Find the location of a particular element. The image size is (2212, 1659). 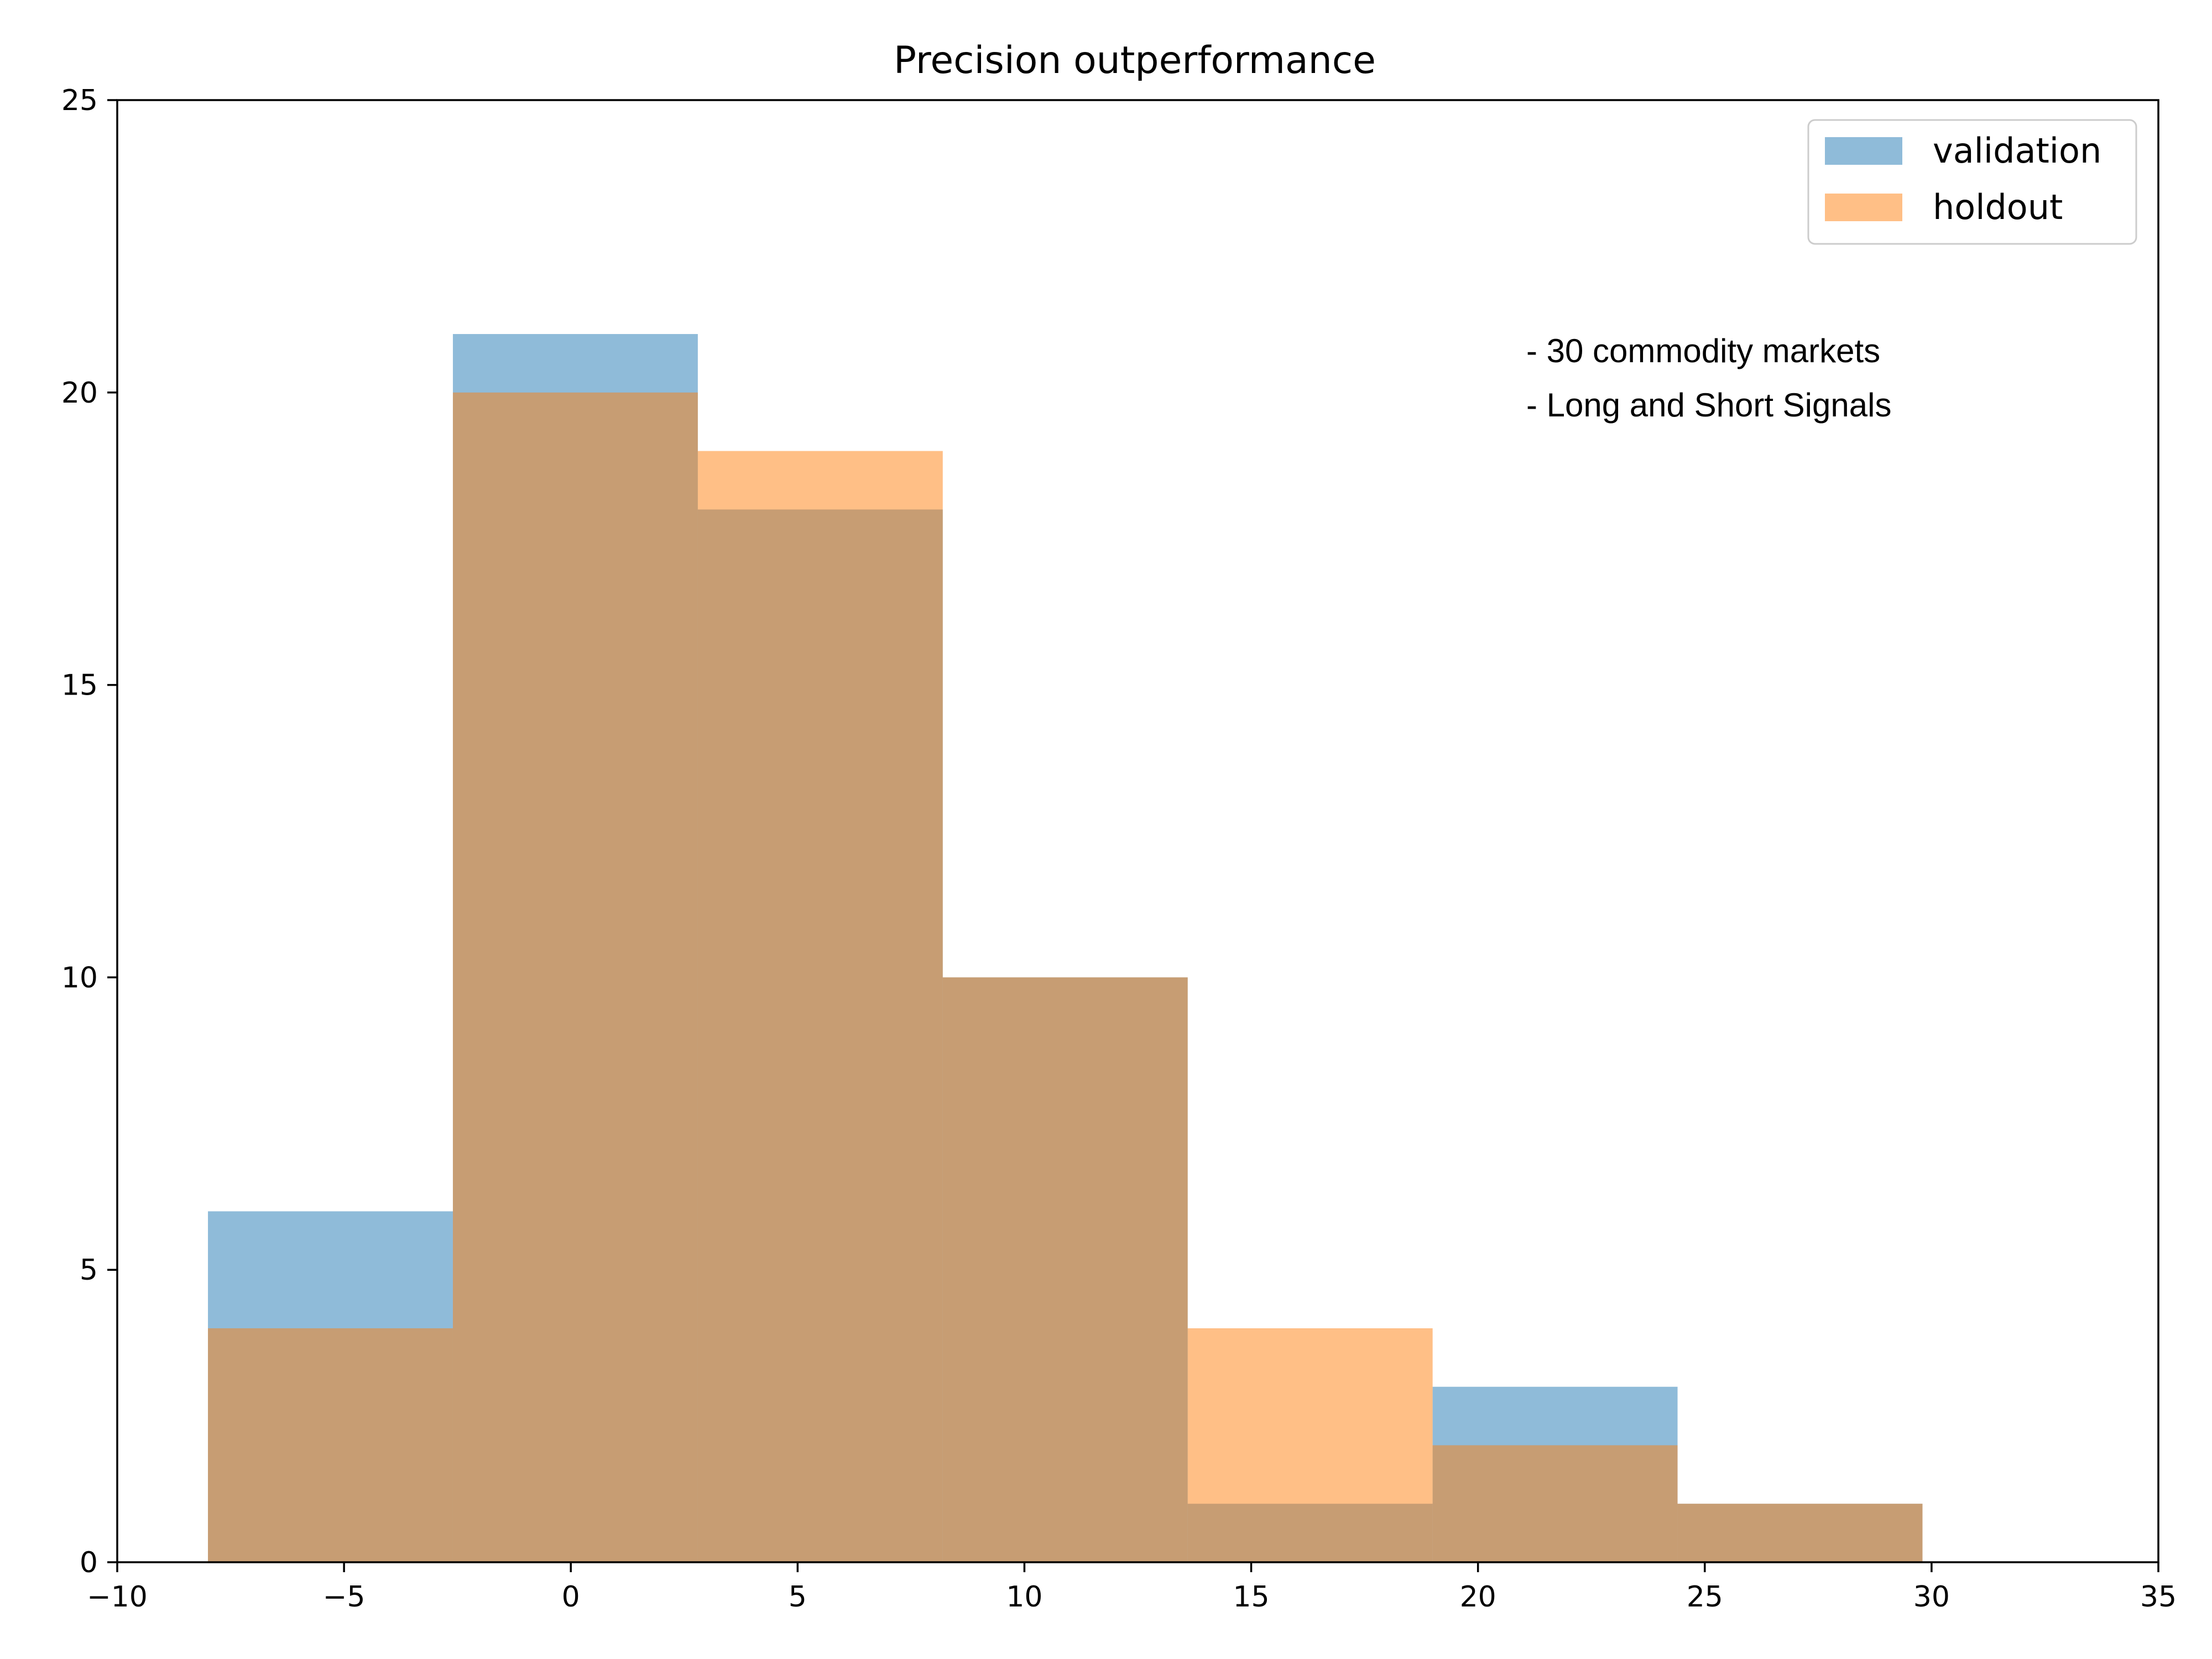

y-tick-label: 10 is located at coordinates (80, 978).